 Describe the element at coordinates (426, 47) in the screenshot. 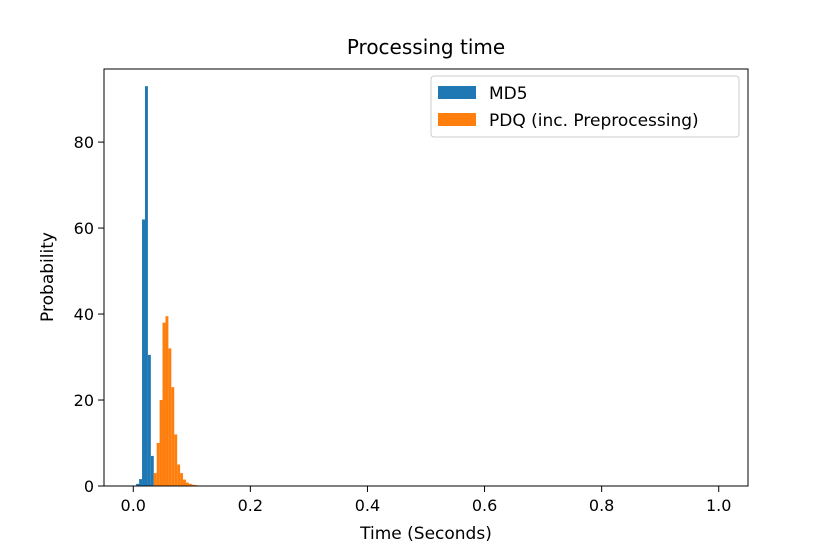

I see `chart-title: Processing time` at that location.